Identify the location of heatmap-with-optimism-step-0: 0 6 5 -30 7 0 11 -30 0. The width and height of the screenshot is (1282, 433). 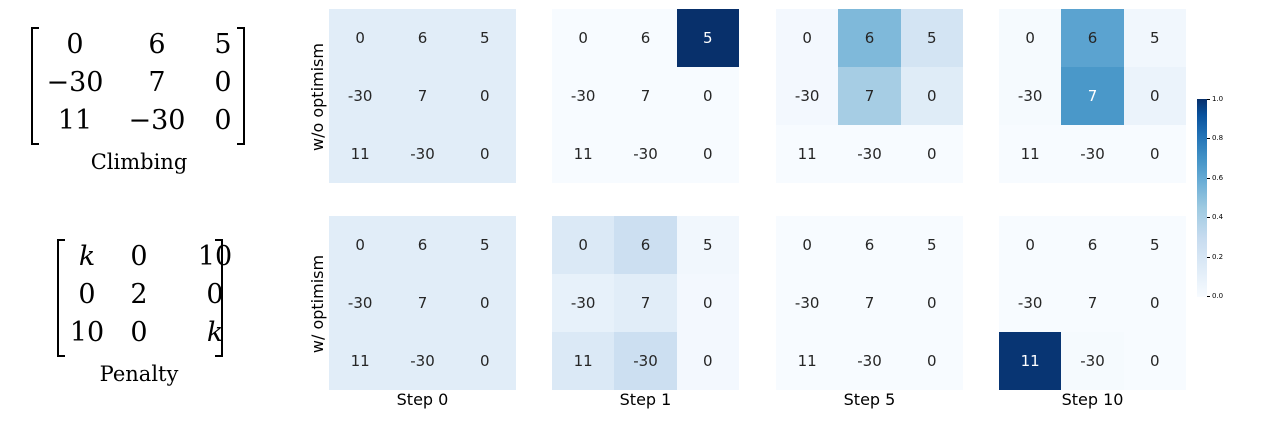
(422, 303).